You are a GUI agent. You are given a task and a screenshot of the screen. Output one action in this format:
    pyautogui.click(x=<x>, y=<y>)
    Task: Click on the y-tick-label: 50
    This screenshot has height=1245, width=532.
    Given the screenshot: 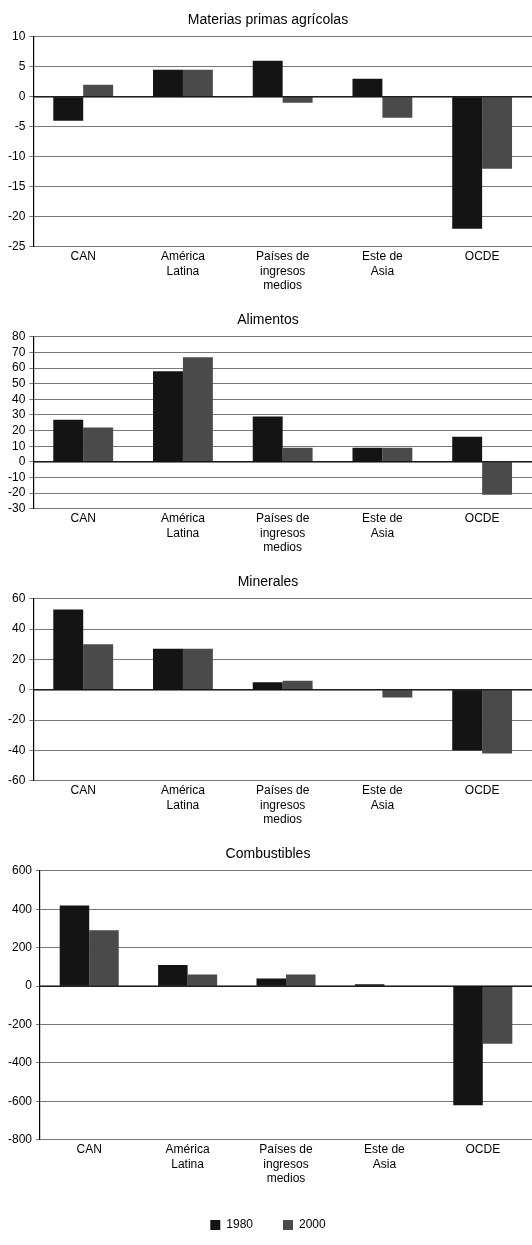 What is the action you would take?
    pyautogui.click(x=18, y=383)
    